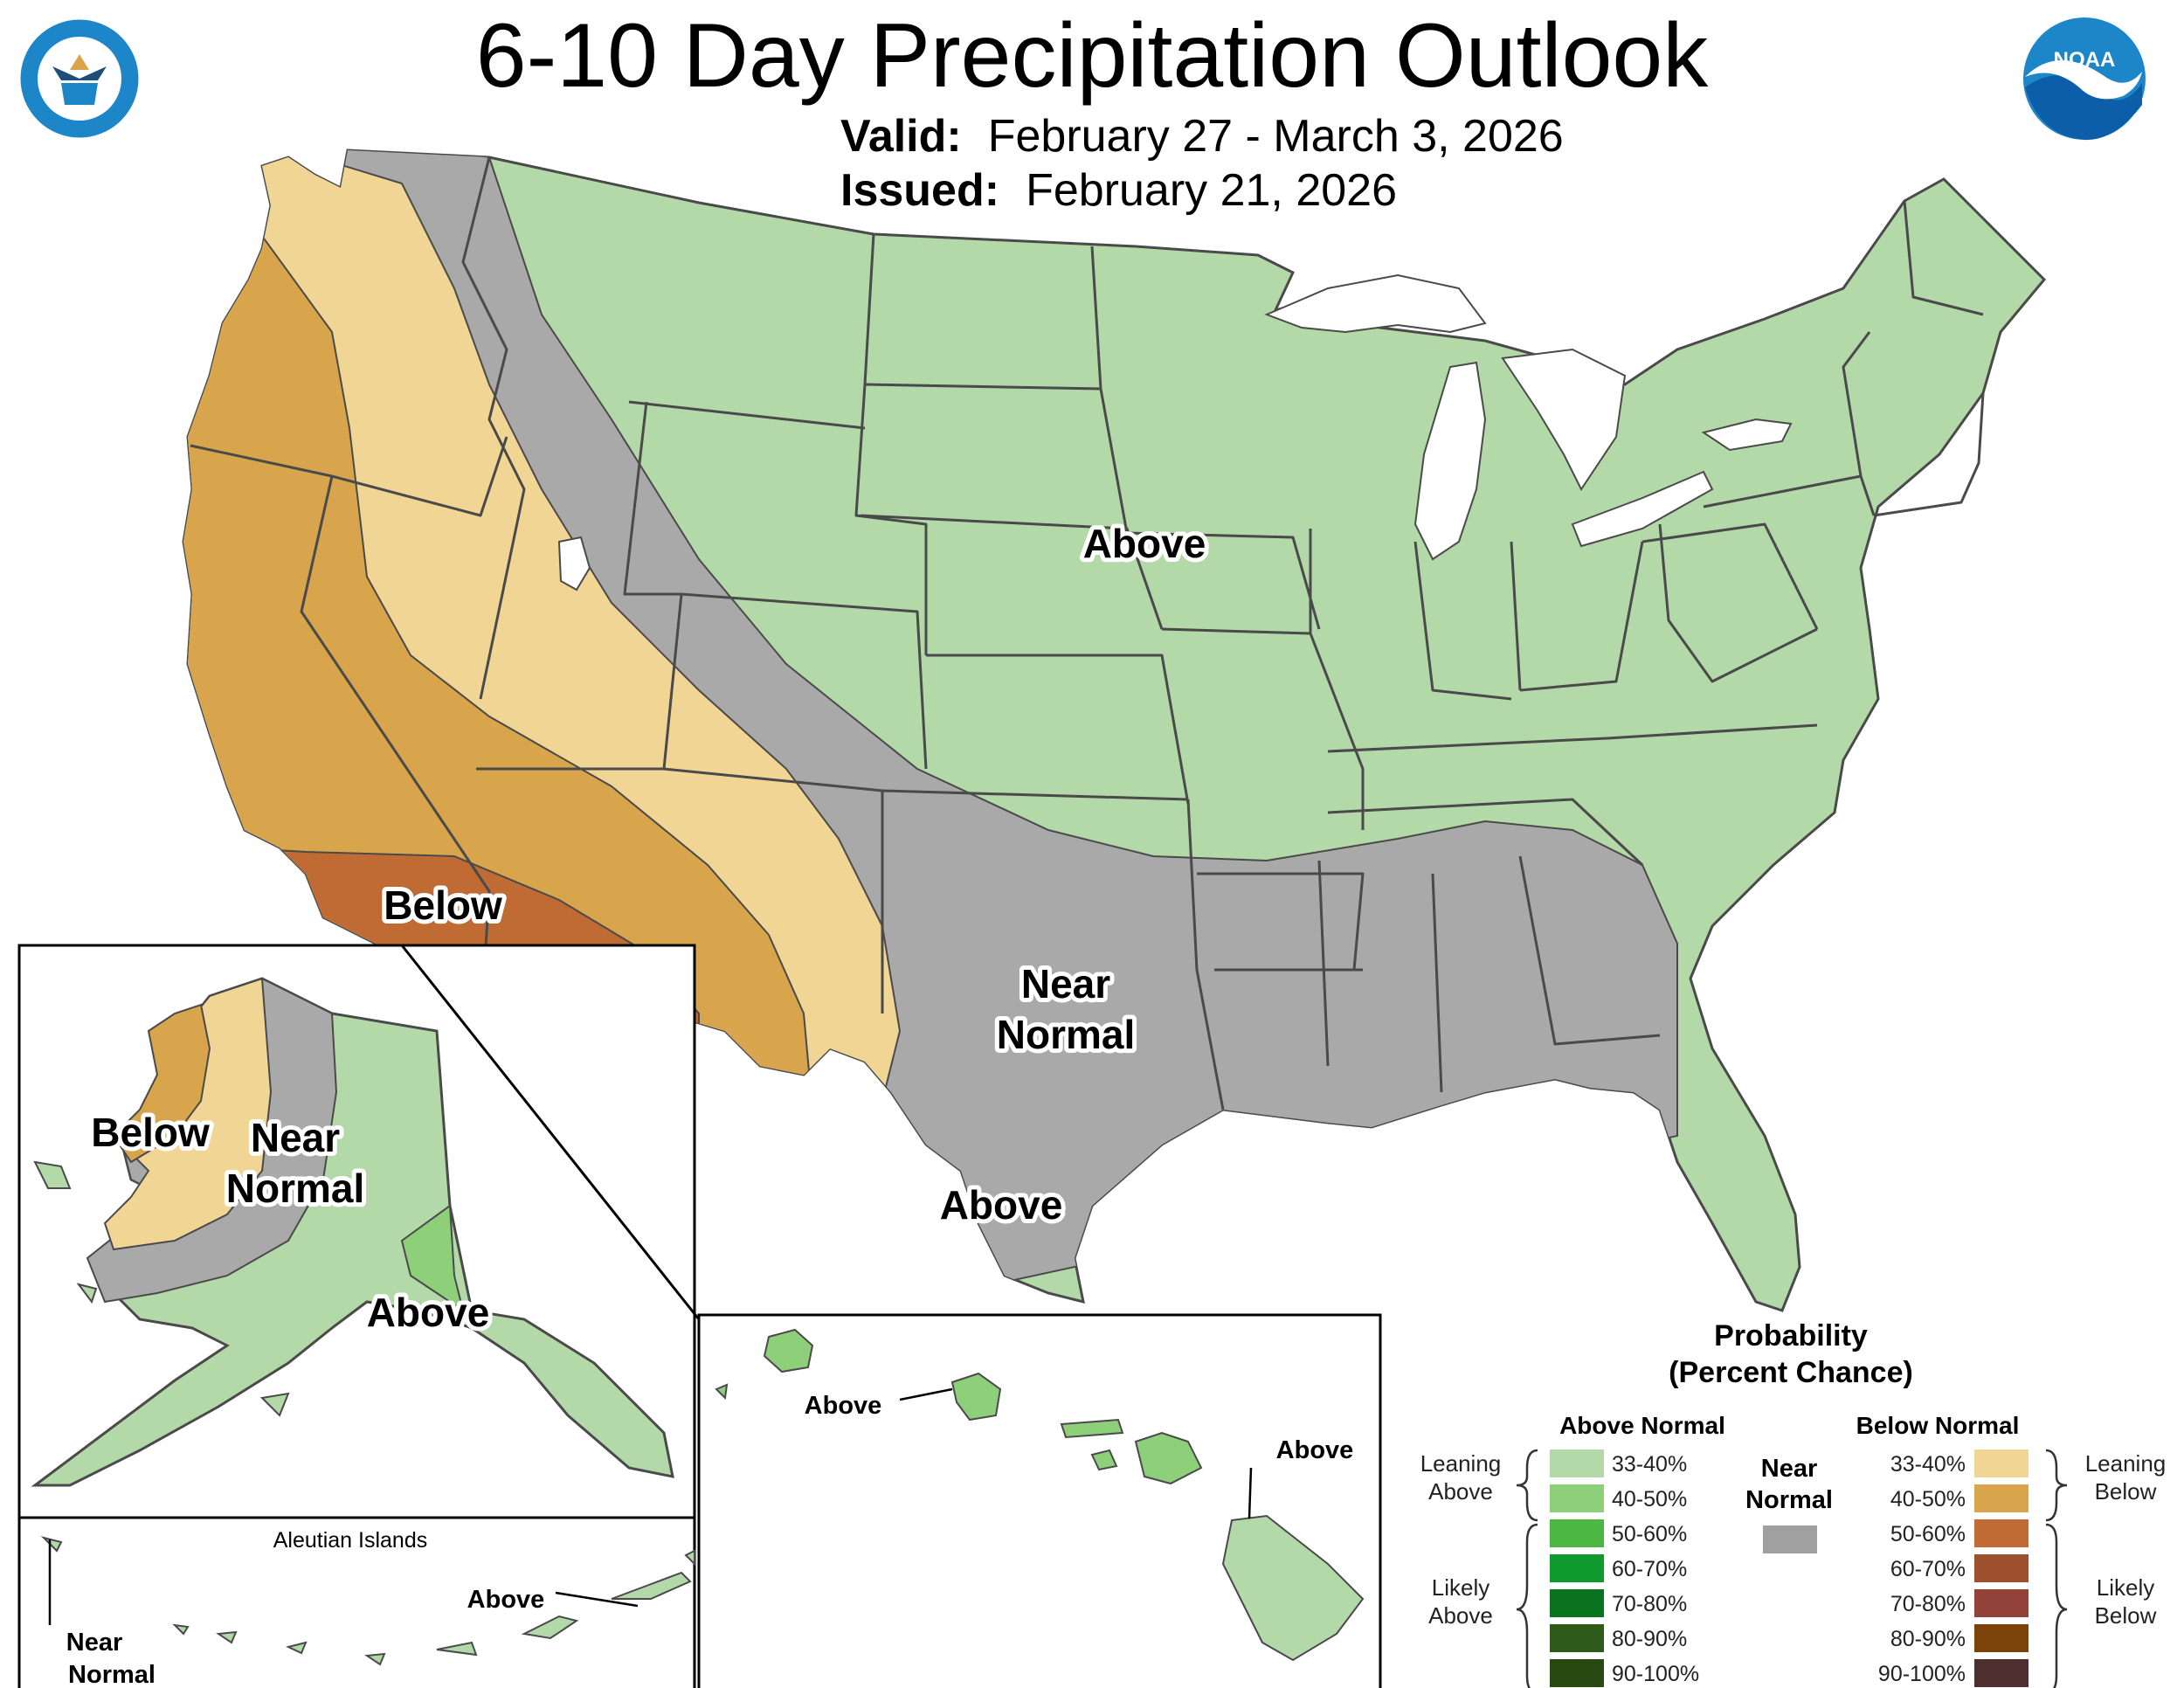  What do you see at coordinates (1293, 1588) in the screenshot?
I see `big-island` at bounding box center [1293, 1588].